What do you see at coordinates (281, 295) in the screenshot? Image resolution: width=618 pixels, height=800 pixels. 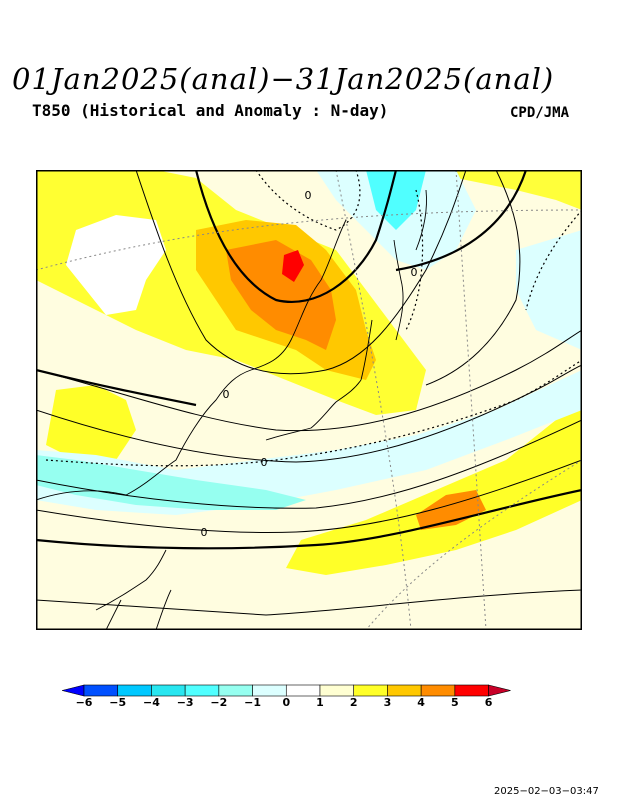 I see `anomaly-region-plus4` at bounding box center [281, 295].